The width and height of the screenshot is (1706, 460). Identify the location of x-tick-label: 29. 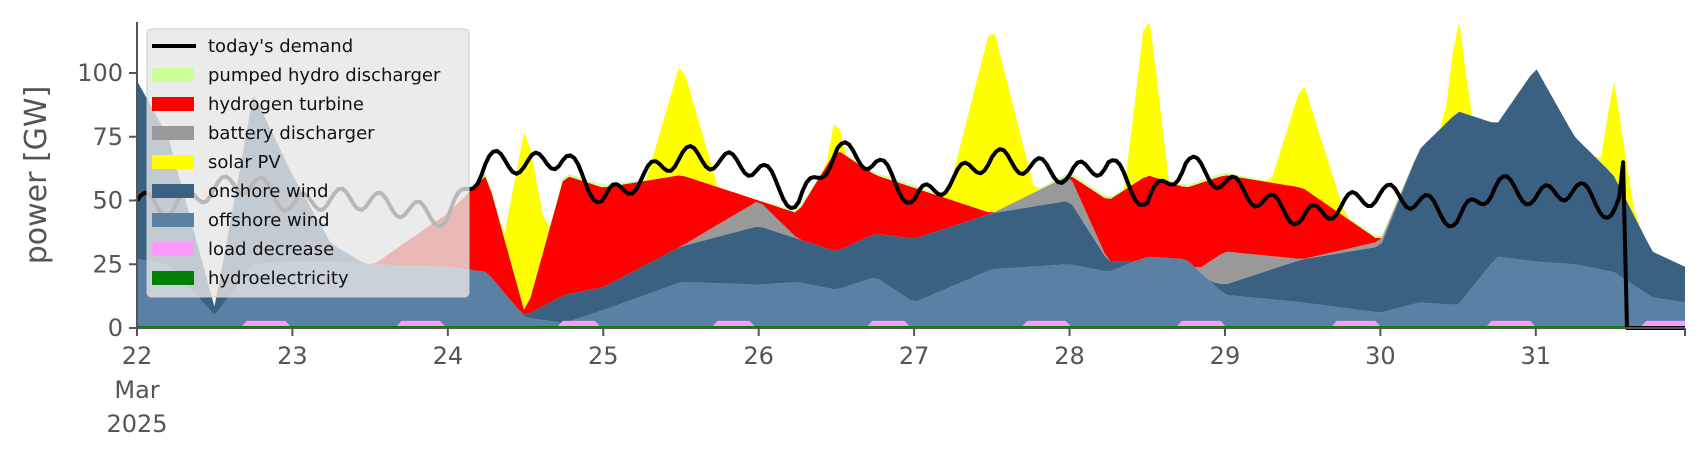
(1225, 356).